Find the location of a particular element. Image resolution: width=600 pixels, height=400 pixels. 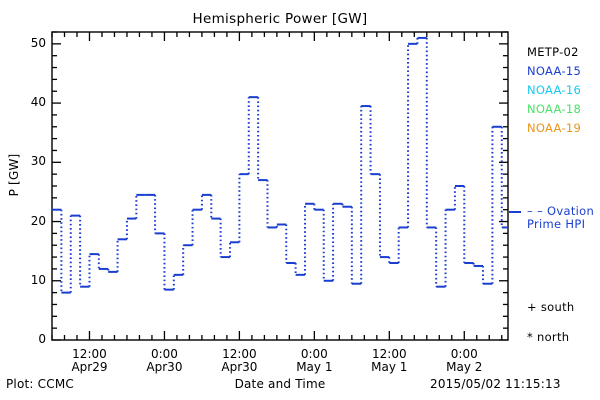

legend-item-noaa-19: NOAA-19 is located at coordinates (554, 128).